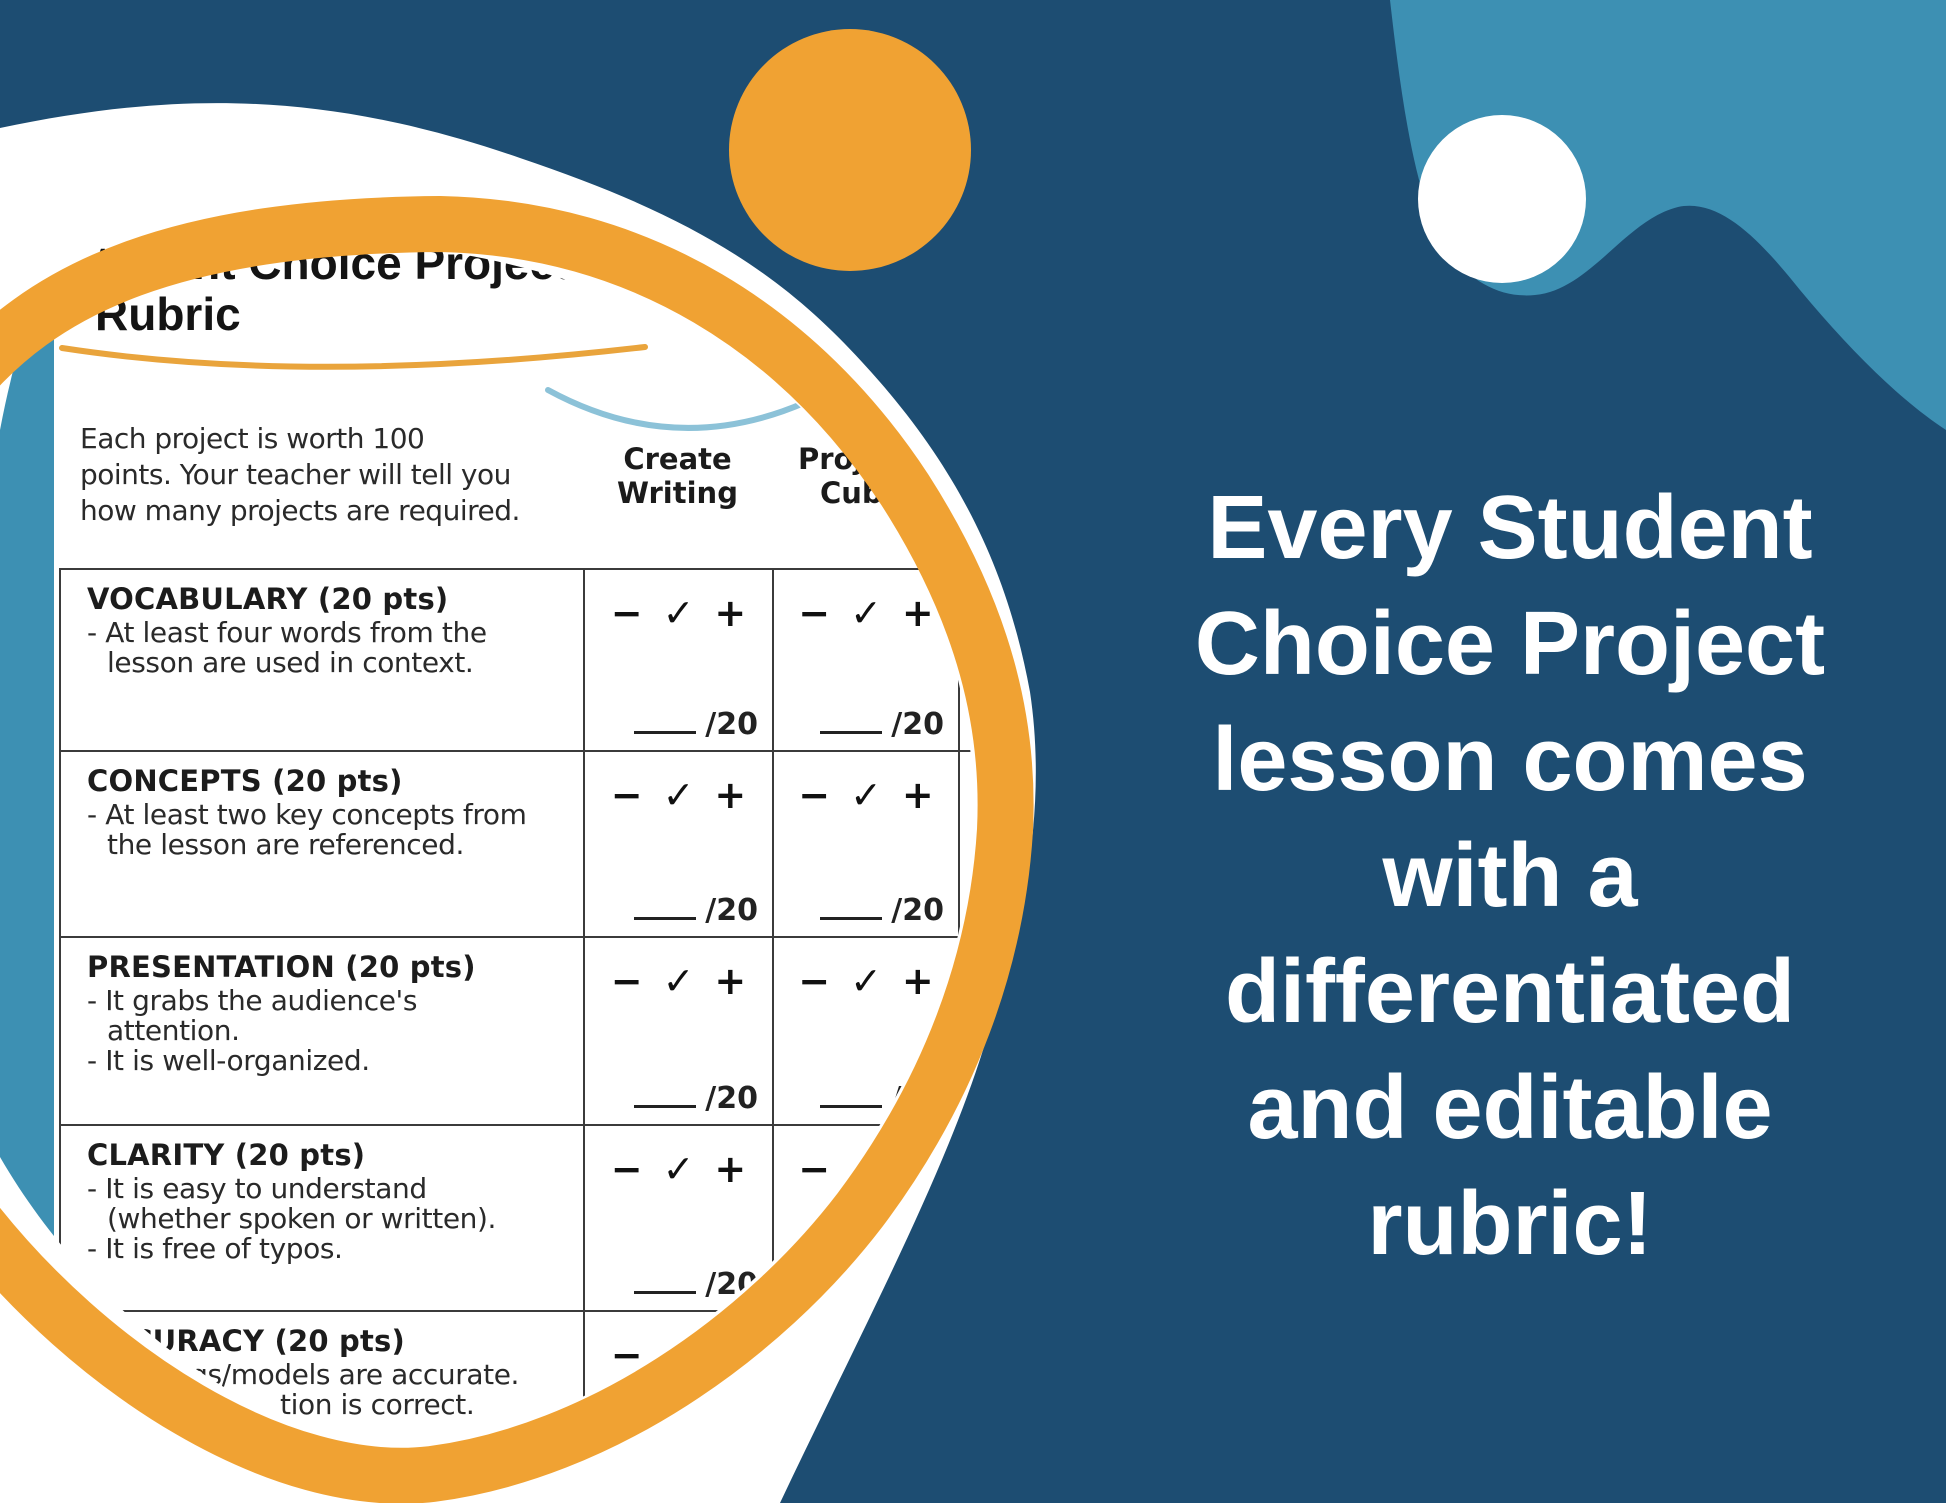 The height and width of the screenshot is (1503, 1946). What do you see at coordinates (1510, 1108) in the screenshot?
I see `headline-line: and editable` at bounding box center [1510, 1108].